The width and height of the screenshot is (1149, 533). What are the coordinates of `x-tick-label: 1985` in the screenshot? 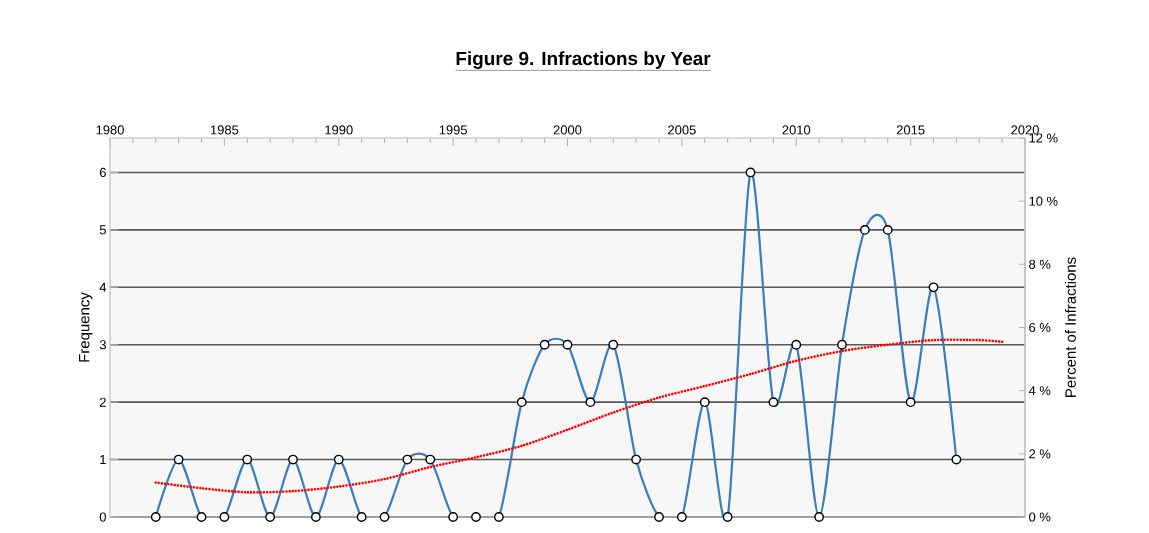 It's located at (224, 130).